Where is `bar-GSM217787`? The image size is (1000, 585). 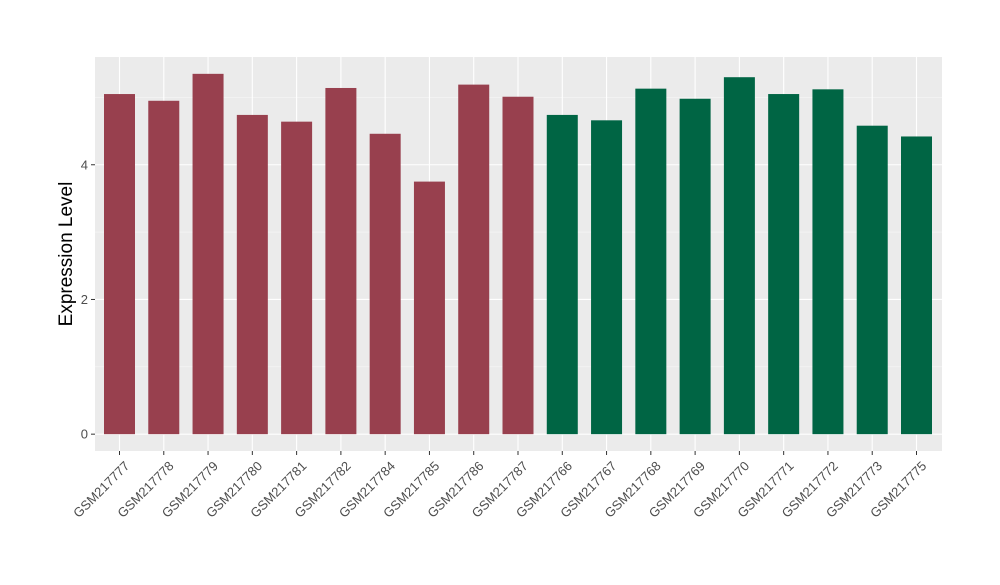 bar-GSM217787 is located at coordinates (518, 265).